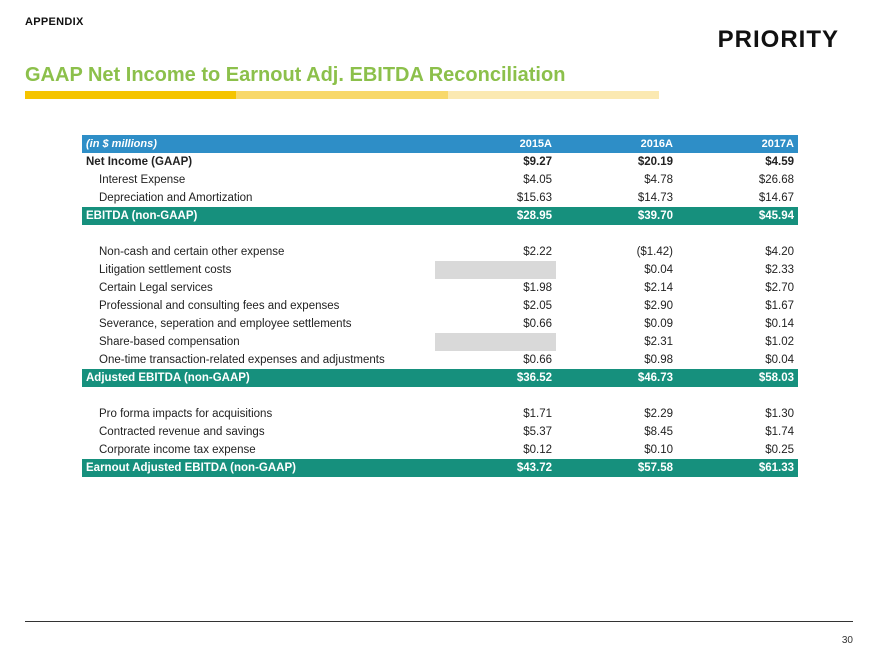 Image resolution: width=877 pixels, height=655 pixels. I want to click on cell-value: $57.58, so click(616, 468).